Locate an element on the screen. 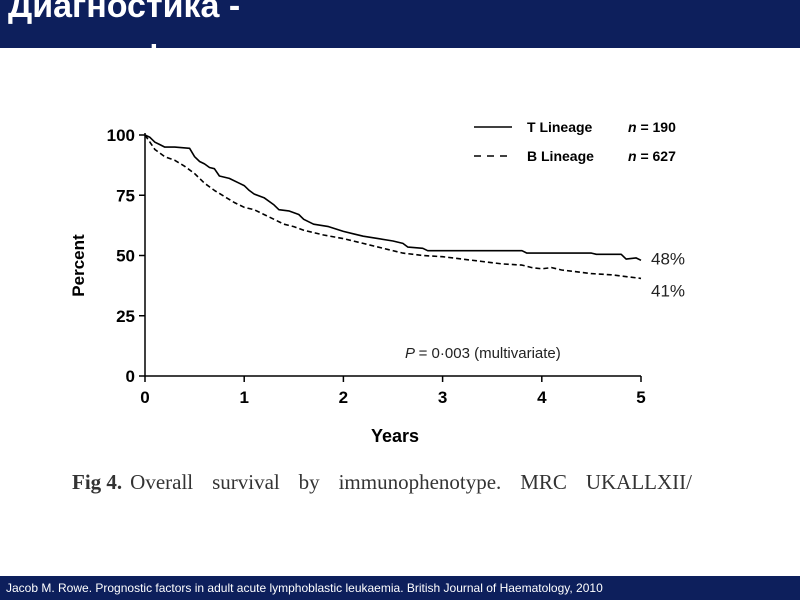 The height and width of the screenshot is (600, 800). x-tick-label: 2 is located at coordinates (343, 397).